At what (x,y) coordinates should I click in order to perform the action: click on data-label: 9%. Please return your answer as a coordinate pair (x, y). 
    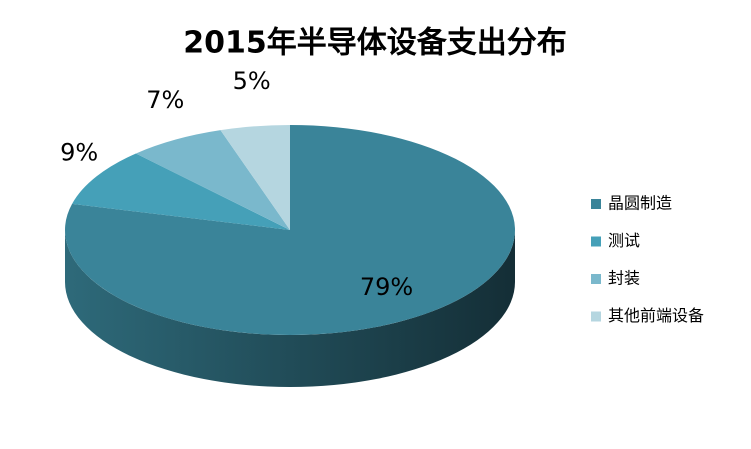
    Looking at the image, I should click on (79, 153).